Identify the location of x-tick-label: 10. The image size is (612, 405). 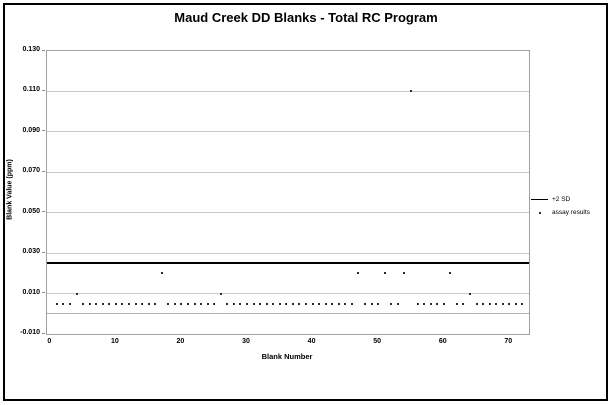
(114, 341).